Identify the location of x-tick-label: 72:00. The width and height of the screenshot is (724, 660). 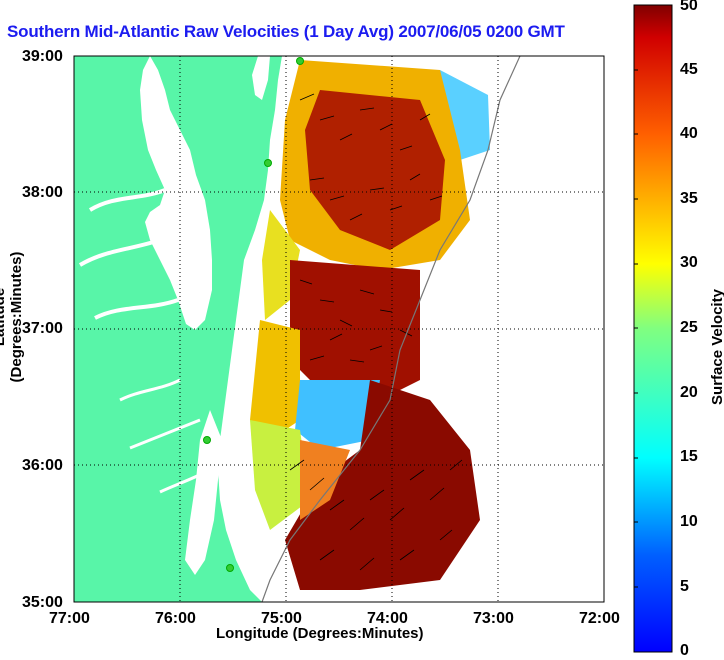
(599, 618).